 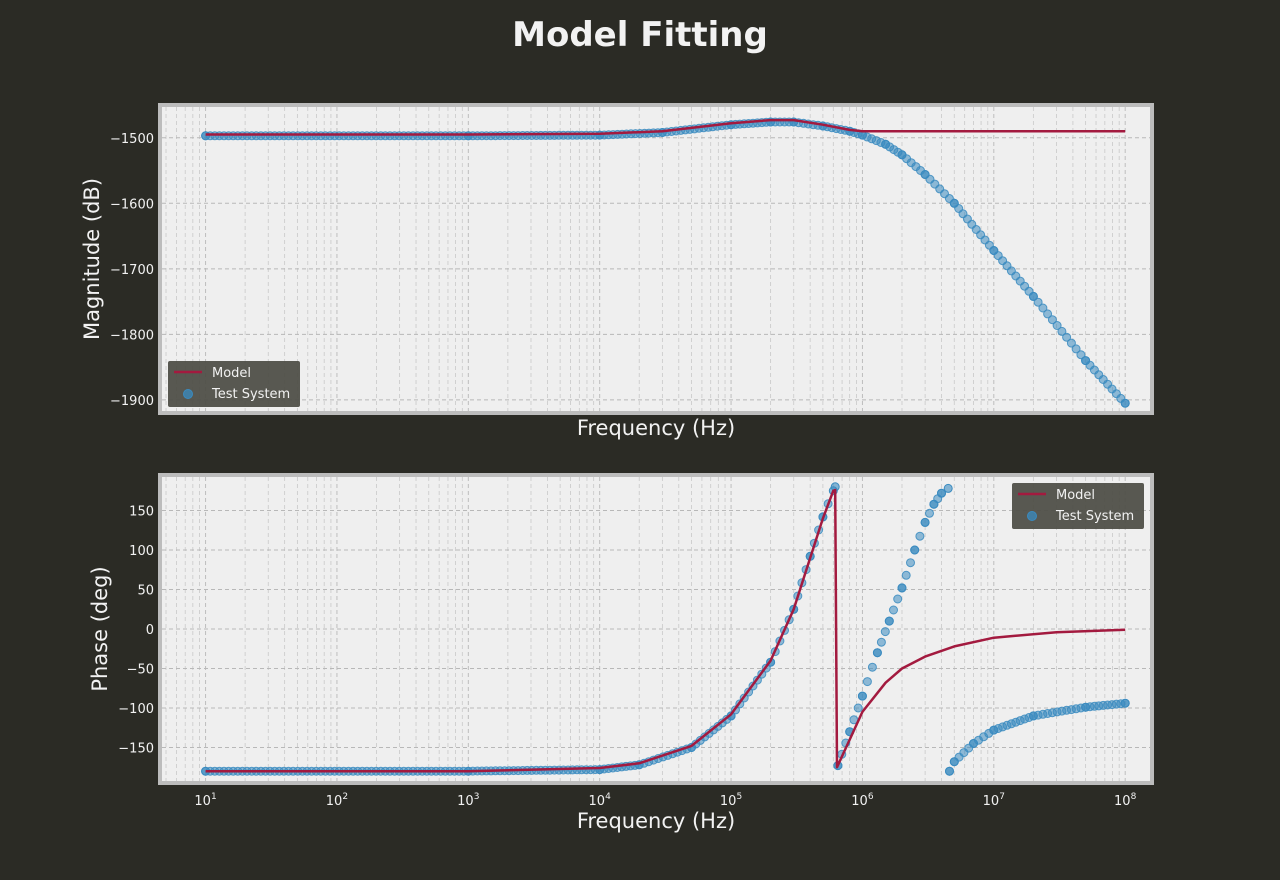 I want to click on phase-y-tick-label: 100, so click(x=141, y=551).